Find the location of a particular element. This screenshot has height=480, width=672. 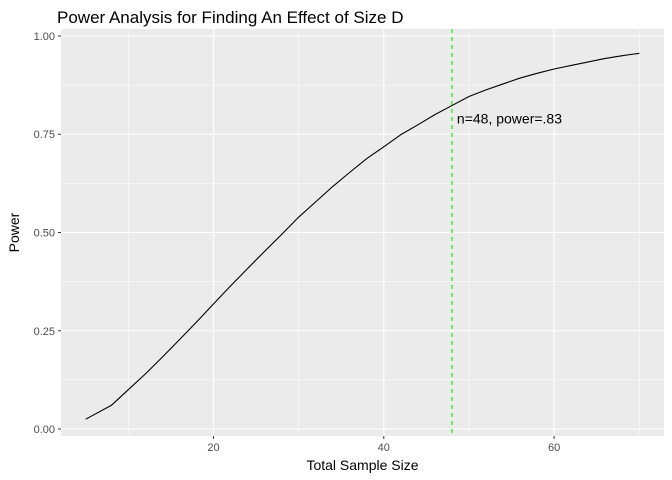

y-axis-title: Power is located at coordinates (14, 232).